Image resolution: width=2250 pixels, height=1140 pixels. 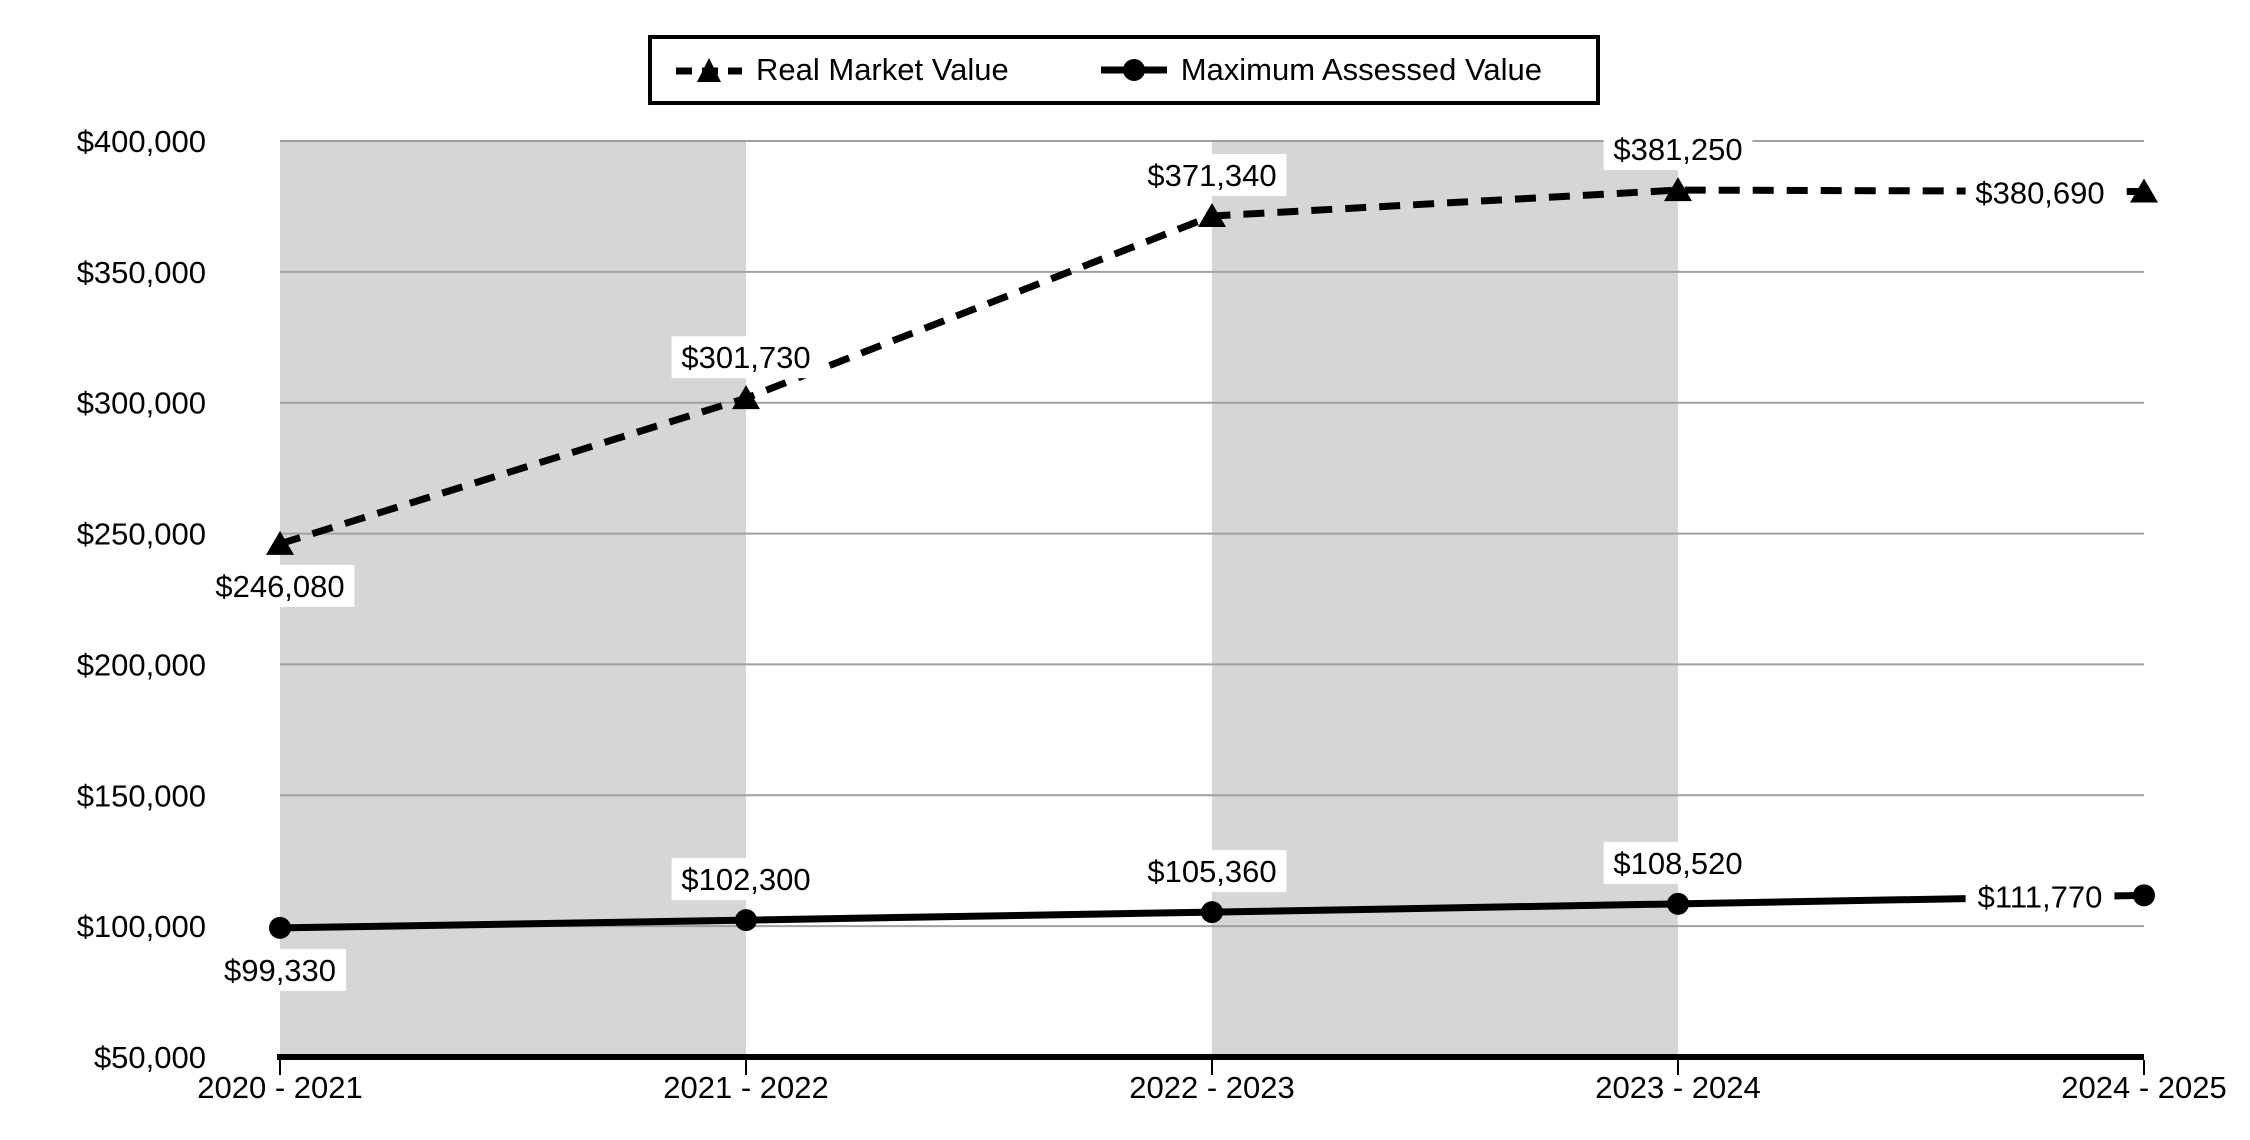 I want to click on data-label: $99,330, so click(x=280, y=970).